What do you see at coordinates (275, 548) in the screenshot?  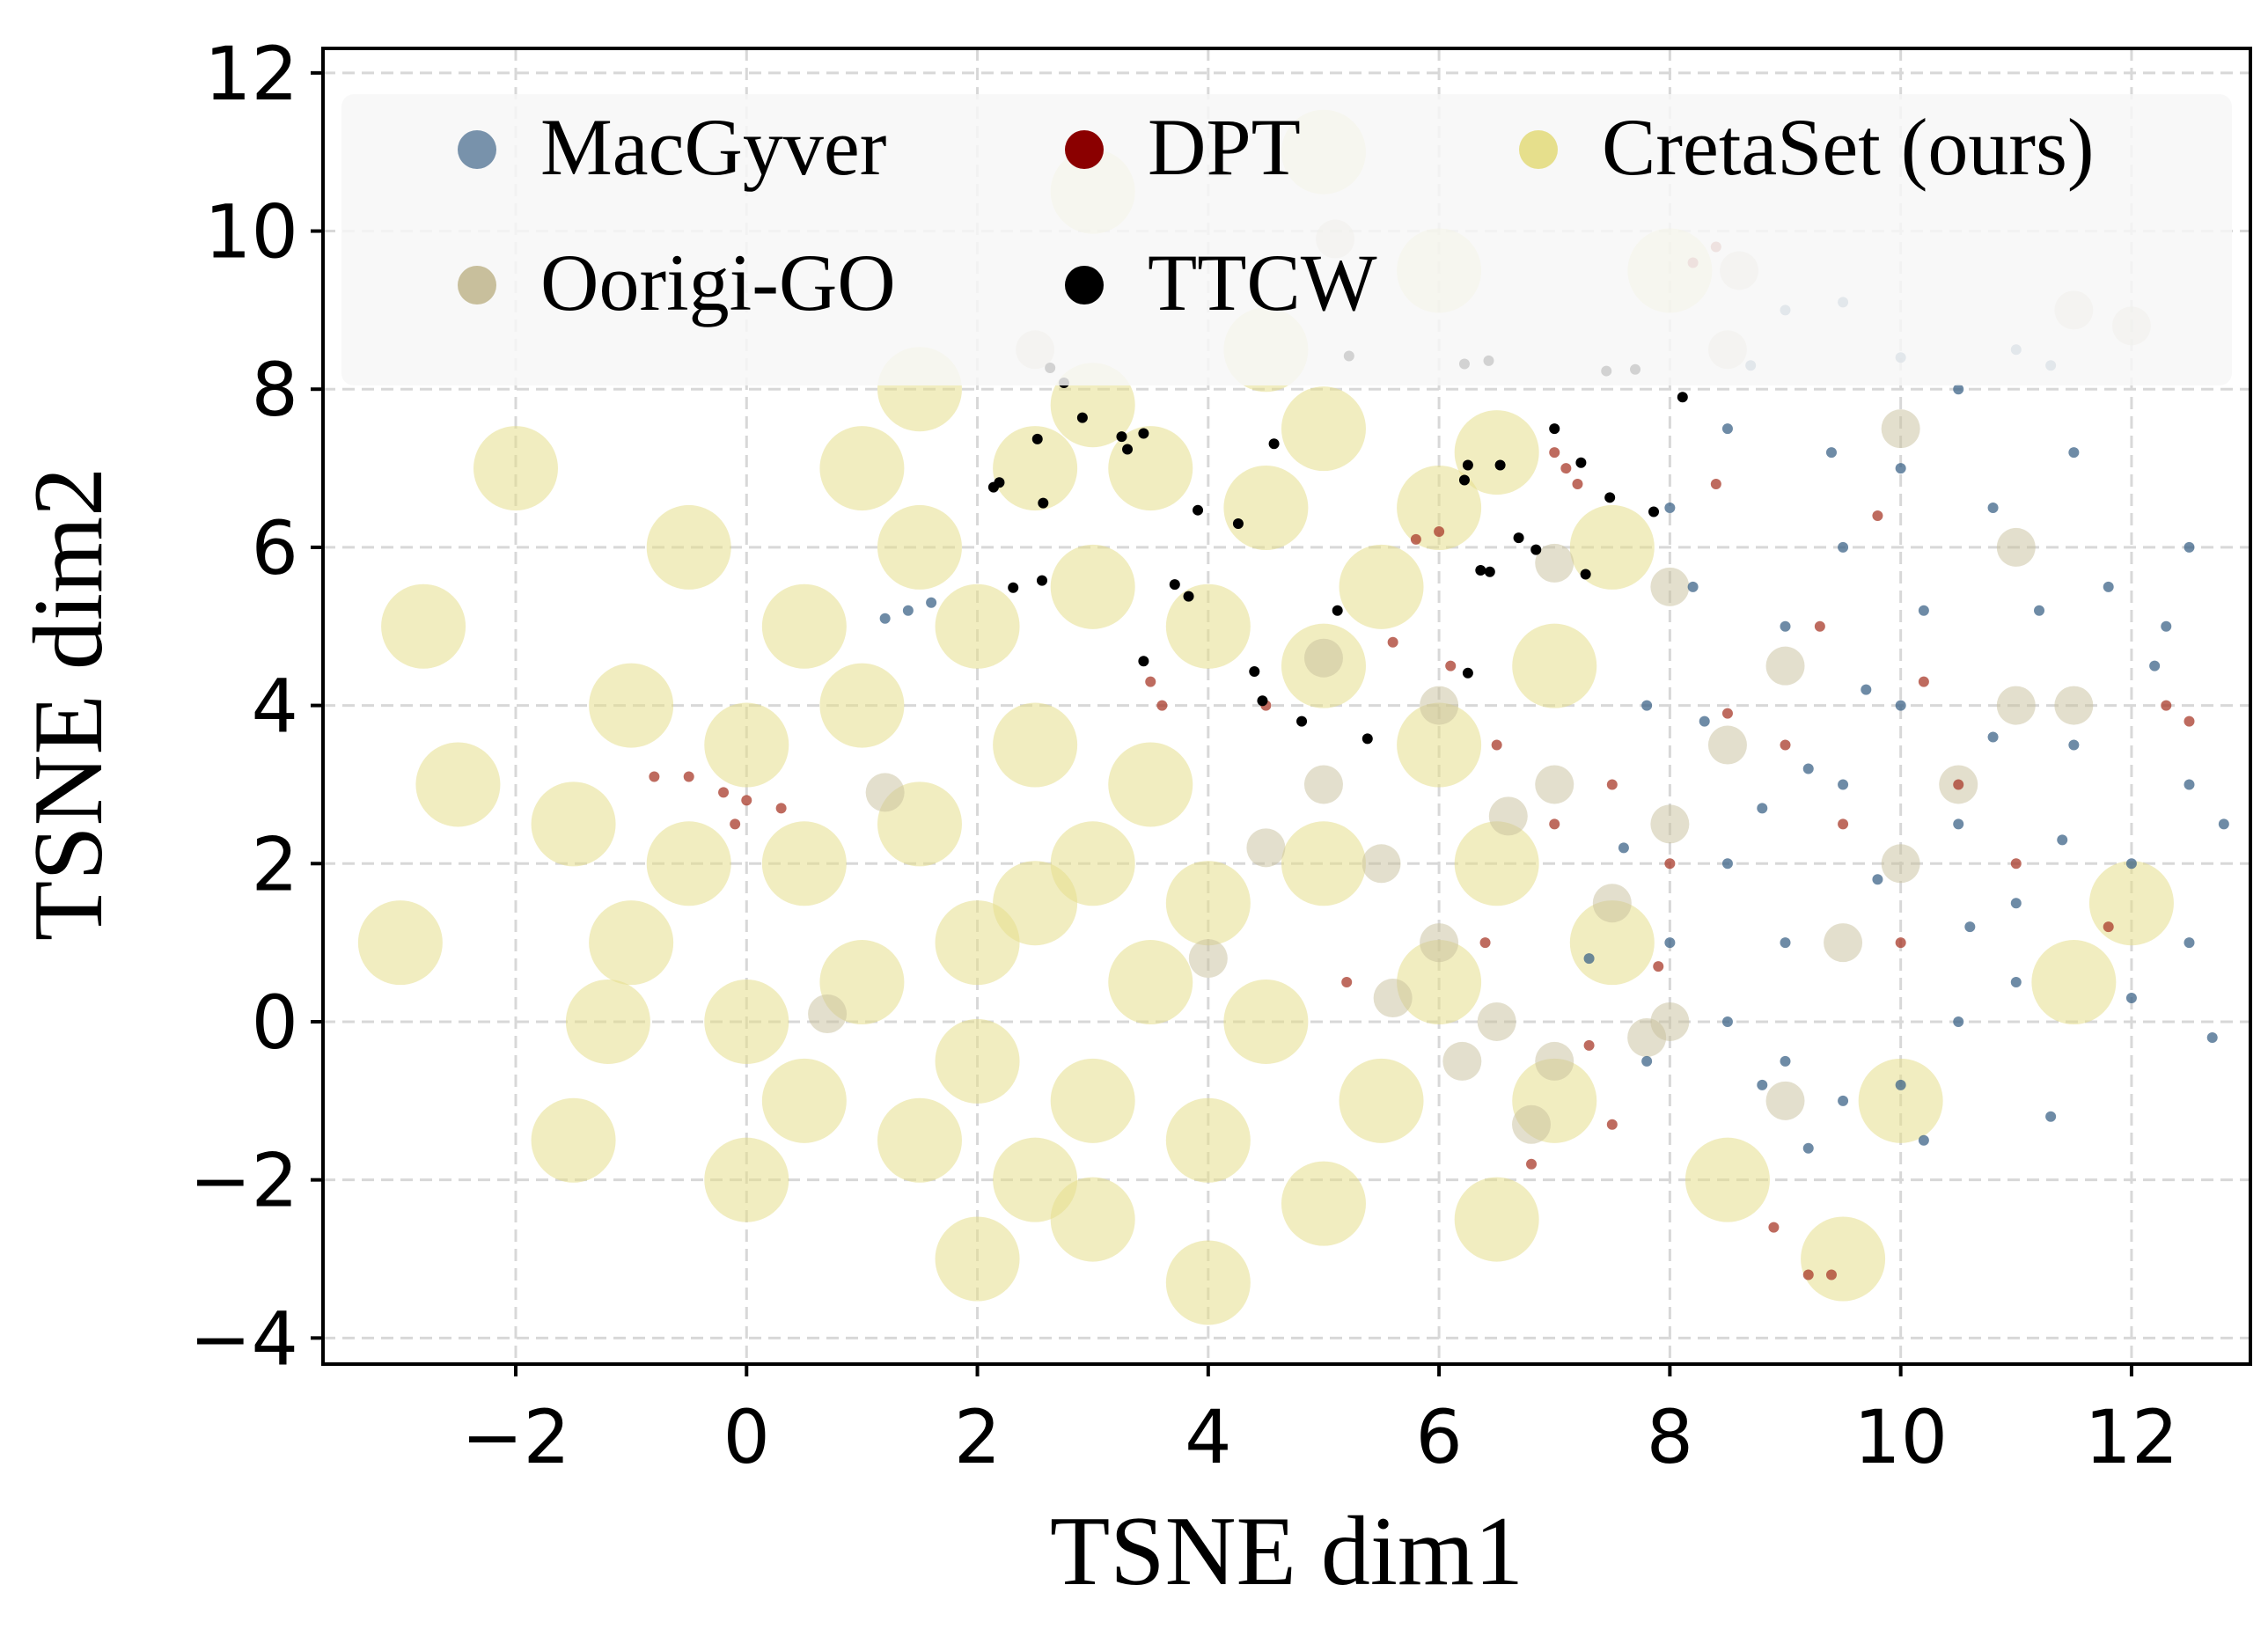 I see `y-tick-label: 6` at bounding box center [275, 548].